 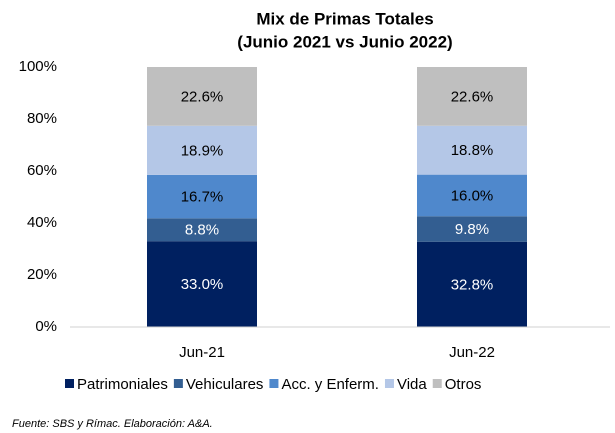 I want to click on data-label: 32.8%, so click(x=472, y=284).